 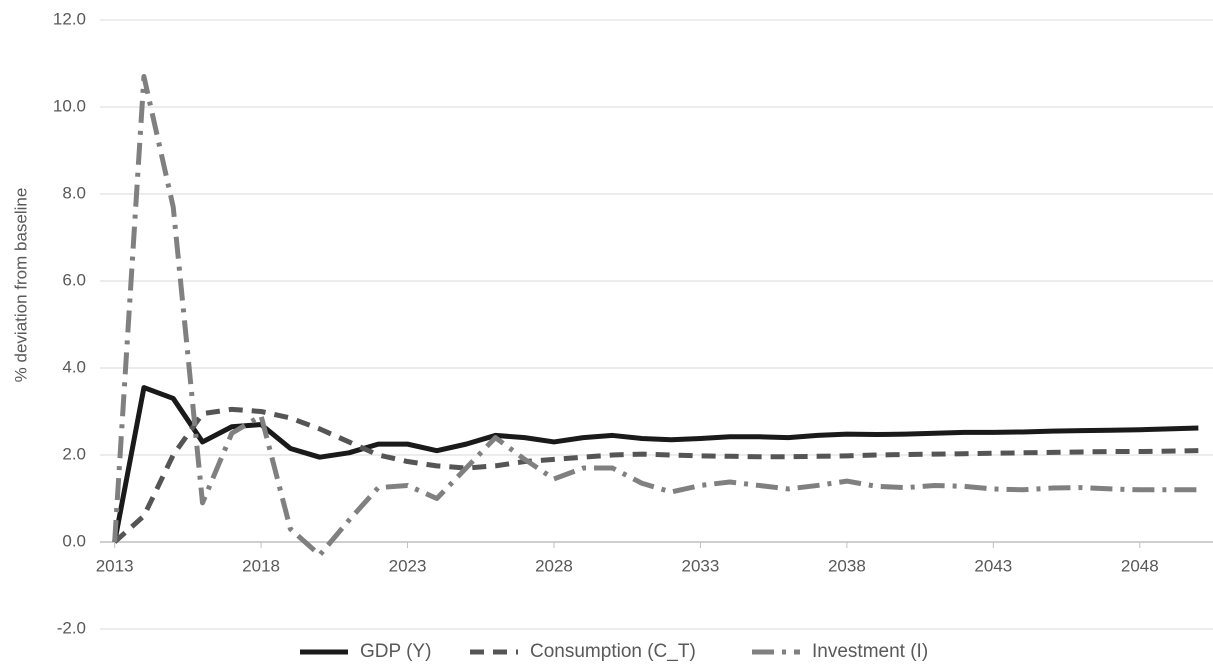 What do you see at coordinates (115, 565) in the screenshot?
I see `x-tick-label: 2013` at bounding box center [115, 565].